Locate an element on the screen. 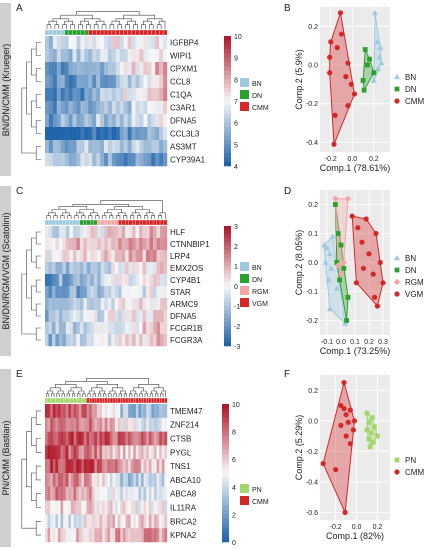  pca-0-point-bn is located at coordinates (374, 12).